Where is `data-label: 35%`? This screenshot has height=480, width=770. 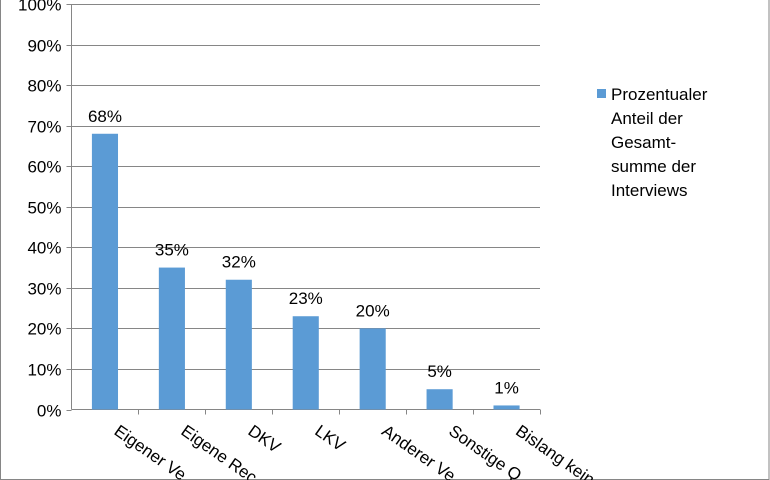
data-label: 35% is located at coordinates (172, 250).